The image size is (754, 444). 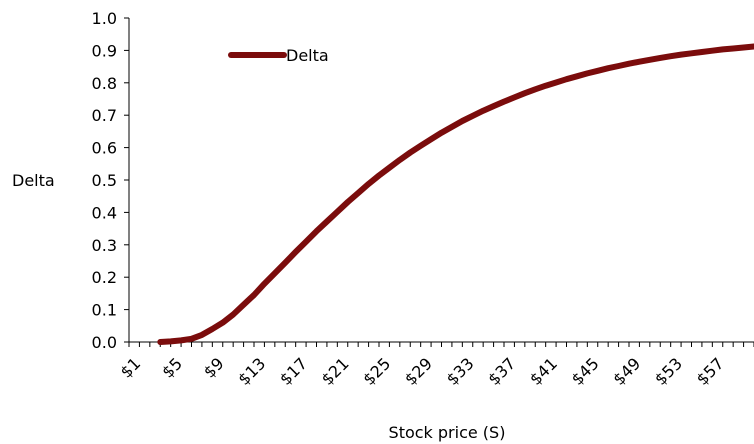 What do you see at coordinates (104, 115) in the screenshot?
I see `y-tick-label: 0.7` at bounding box center [104, 115].